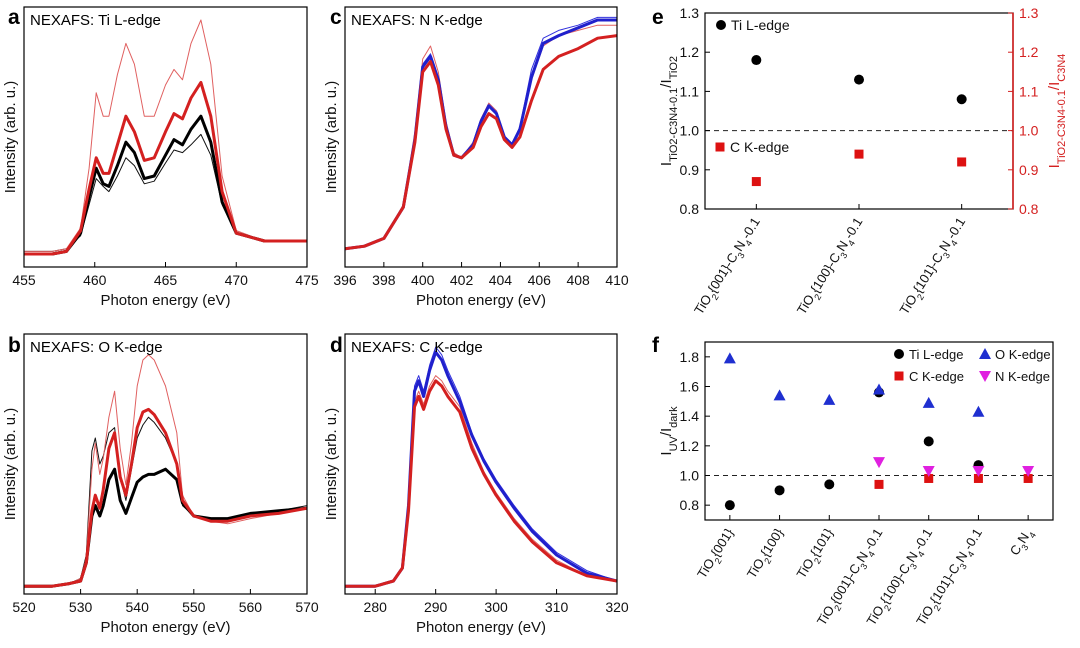 The width and height of the screenshot is (1080, 648). What do you see at coordinates (767, 554) in the screenshot?
I see `category-label: TiO2{100}` at bounding box center [767, 554].